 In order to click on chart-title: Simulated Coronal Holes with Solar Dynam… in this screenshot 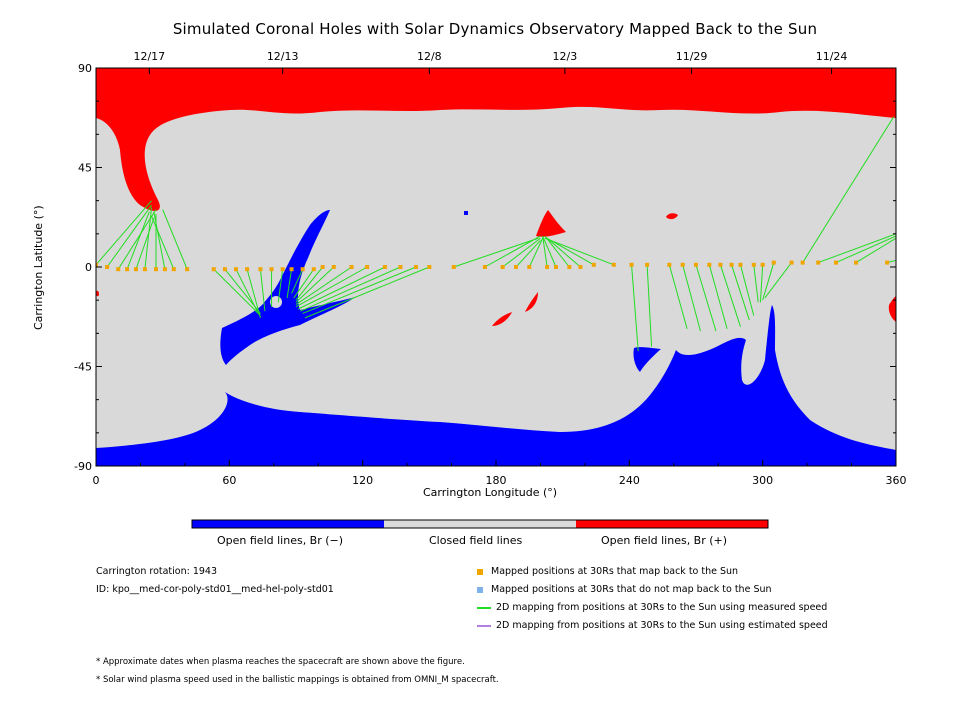, I will do `click(495, 29)`.